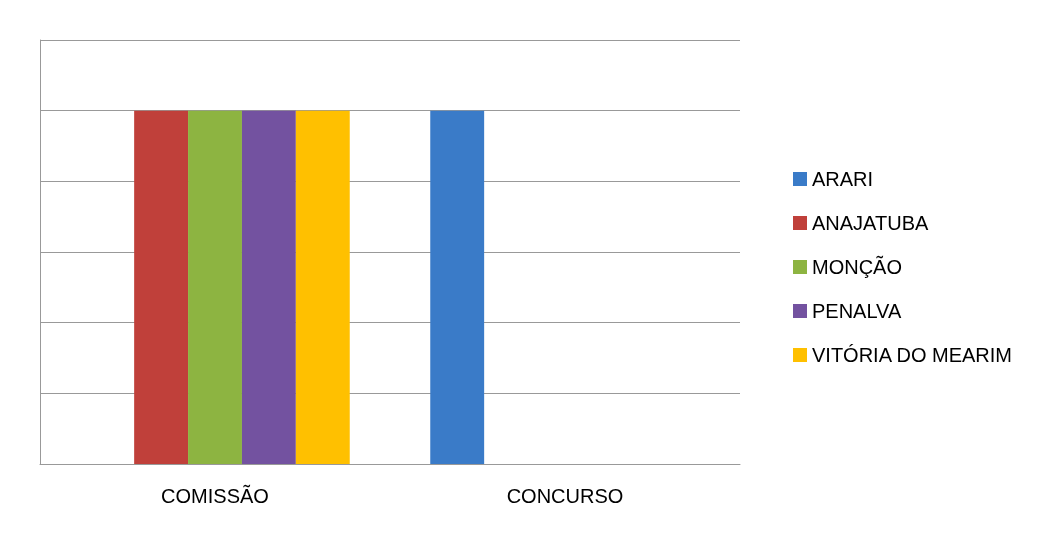 Image resolution: width=1051 pixels, height=534 pixels. I want to click on x-tick-label: CONCURSO, so click(565, 496).